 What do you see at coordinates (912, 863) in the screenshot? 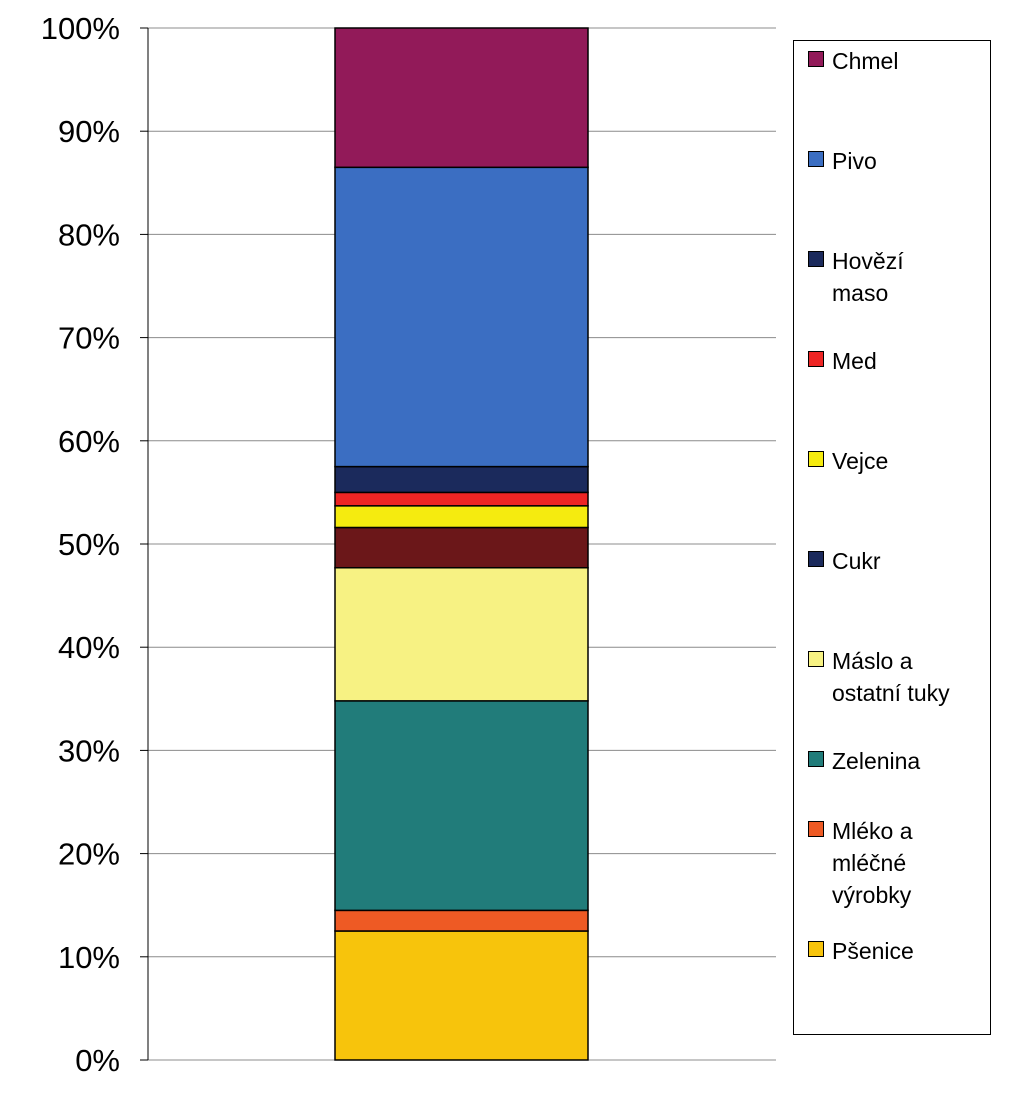
I see `legend-label: Mléko a mléčné výrobky` at bounding box center [912, 863].